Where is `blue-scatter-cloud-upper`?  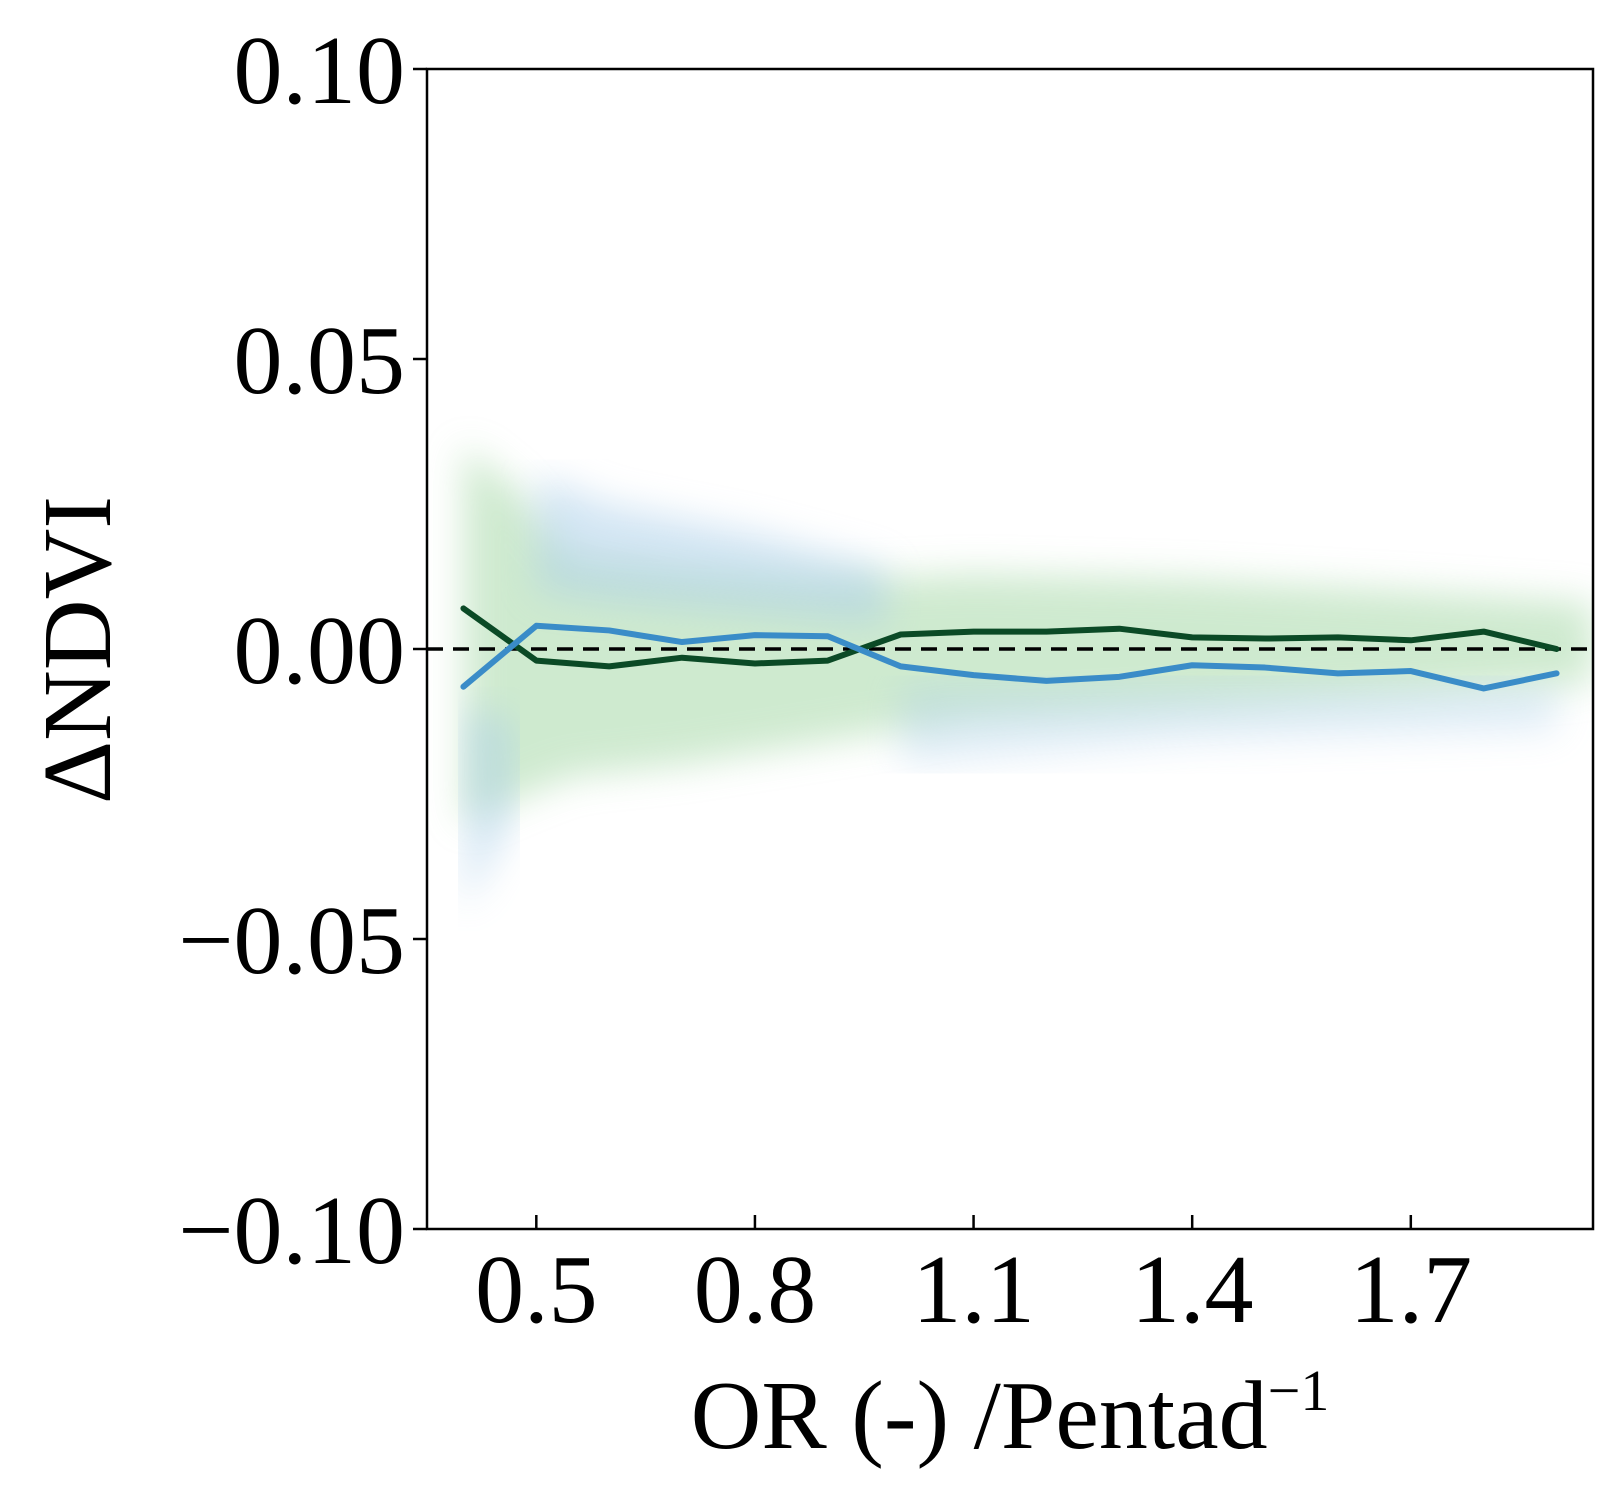 blue-scatter-cloud-upper is located at coordinates (711, 550).